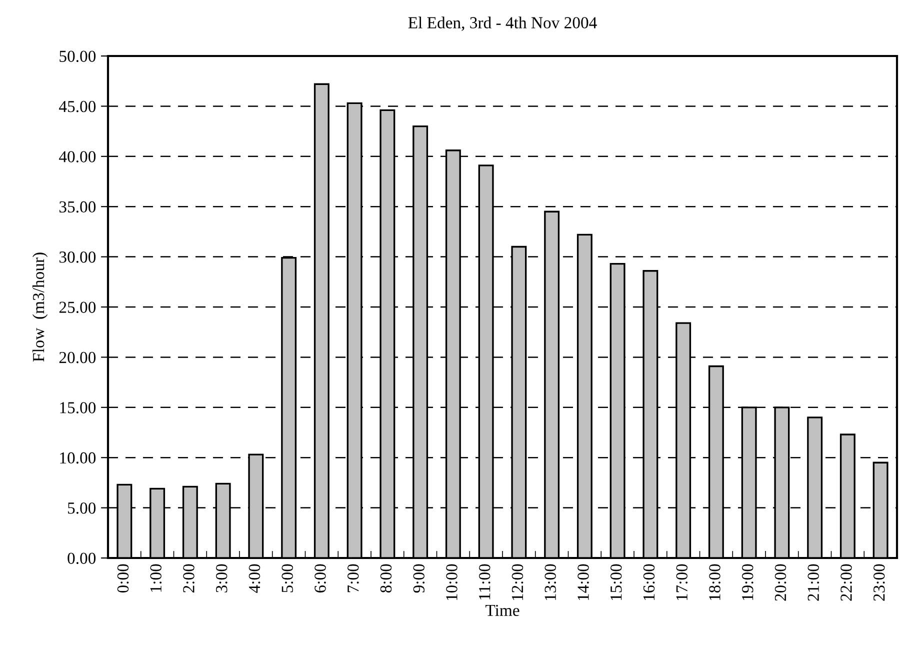 This screenshot has height=648, width=900. Describe the element at coordinates (77, 207) in the screenshot. I see `y-tick-label: 35.00` at that location.